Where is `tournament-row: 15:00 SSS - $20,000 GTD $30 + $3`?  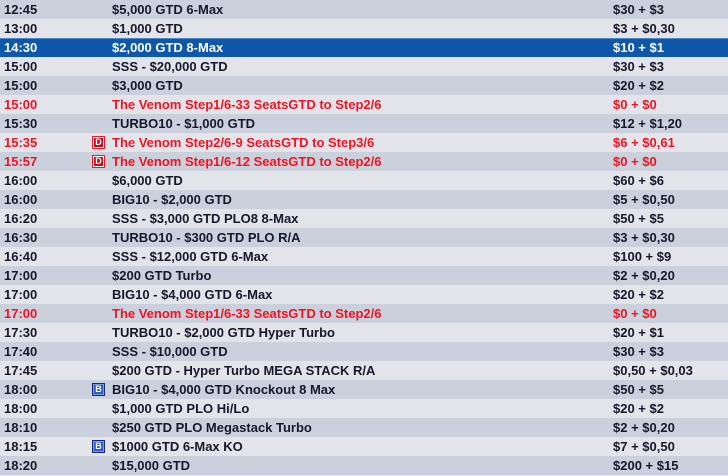 tournament-row: 15:00 SSS - $20,000 GTD $30 + $3 is located at coordinates (364, 66).